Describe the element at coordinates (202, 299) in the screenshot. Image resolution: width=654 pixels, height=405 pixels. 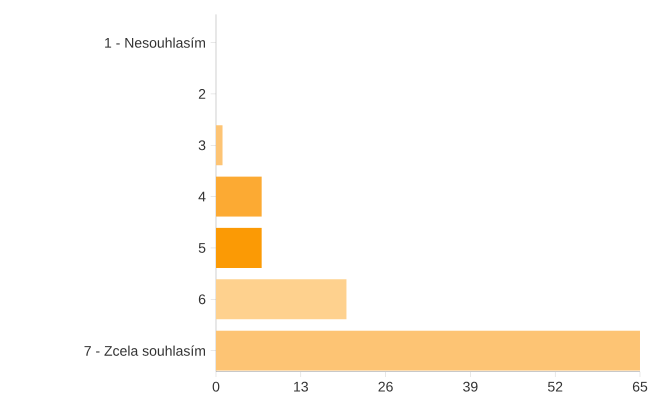
I see `y-tick-label: 6` at that location.